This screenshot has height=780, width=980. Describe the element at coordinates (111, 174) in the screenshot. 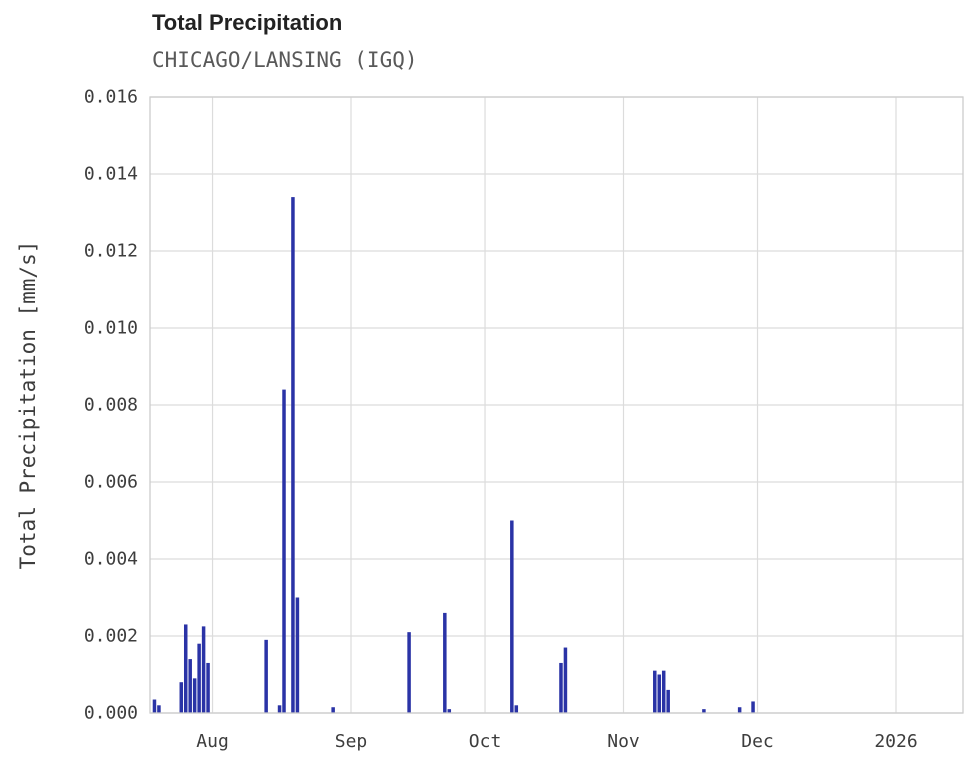

I see `y-tick-label: 0.014` at that location.